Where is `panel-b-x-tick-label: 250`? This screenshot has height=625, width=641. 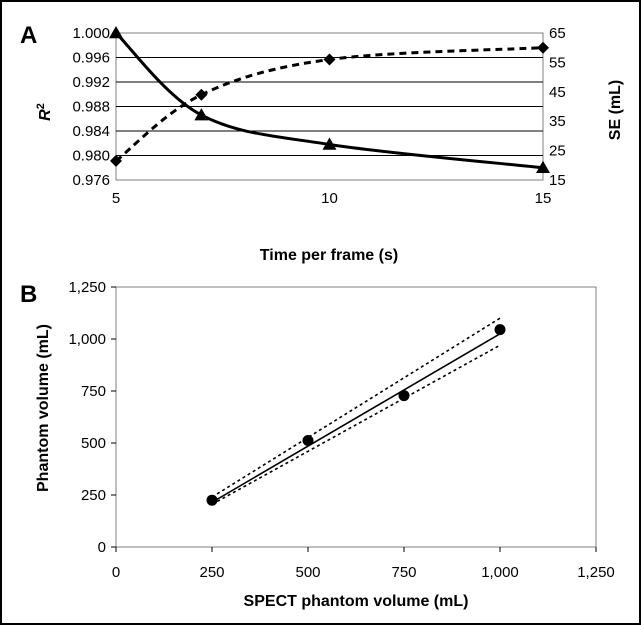
panel-b-x-tick-label: 250 is located at coordinates (211, 572).